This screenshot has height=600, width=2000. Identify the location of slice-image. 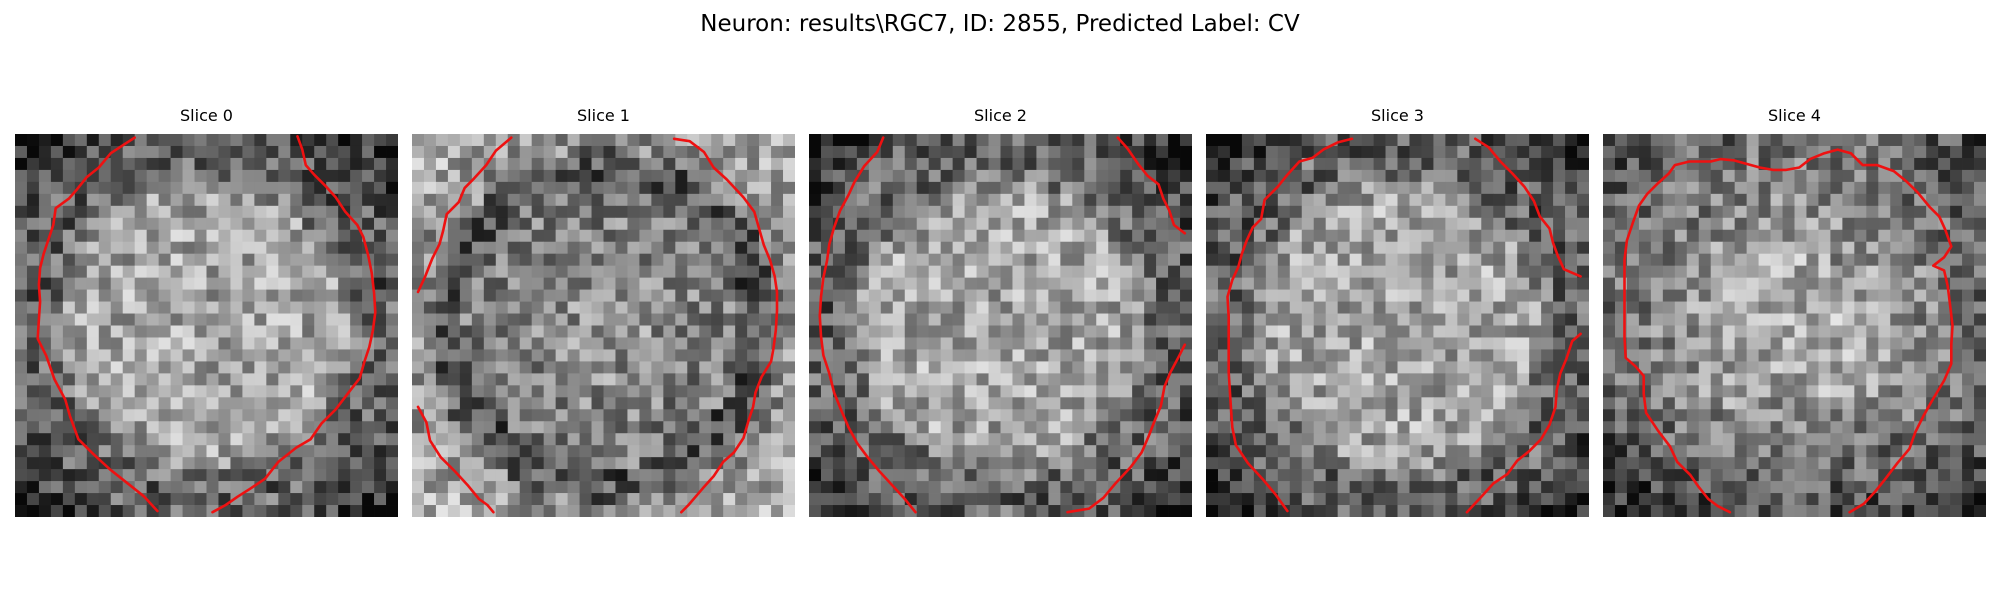
(1397, 325).